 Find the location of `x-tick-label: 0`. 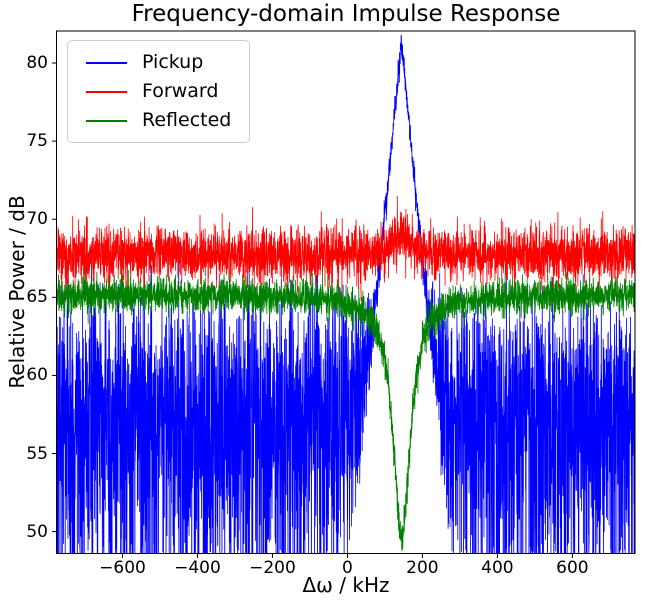

x-tick-label: 0 is located at coordinates (347, 568).